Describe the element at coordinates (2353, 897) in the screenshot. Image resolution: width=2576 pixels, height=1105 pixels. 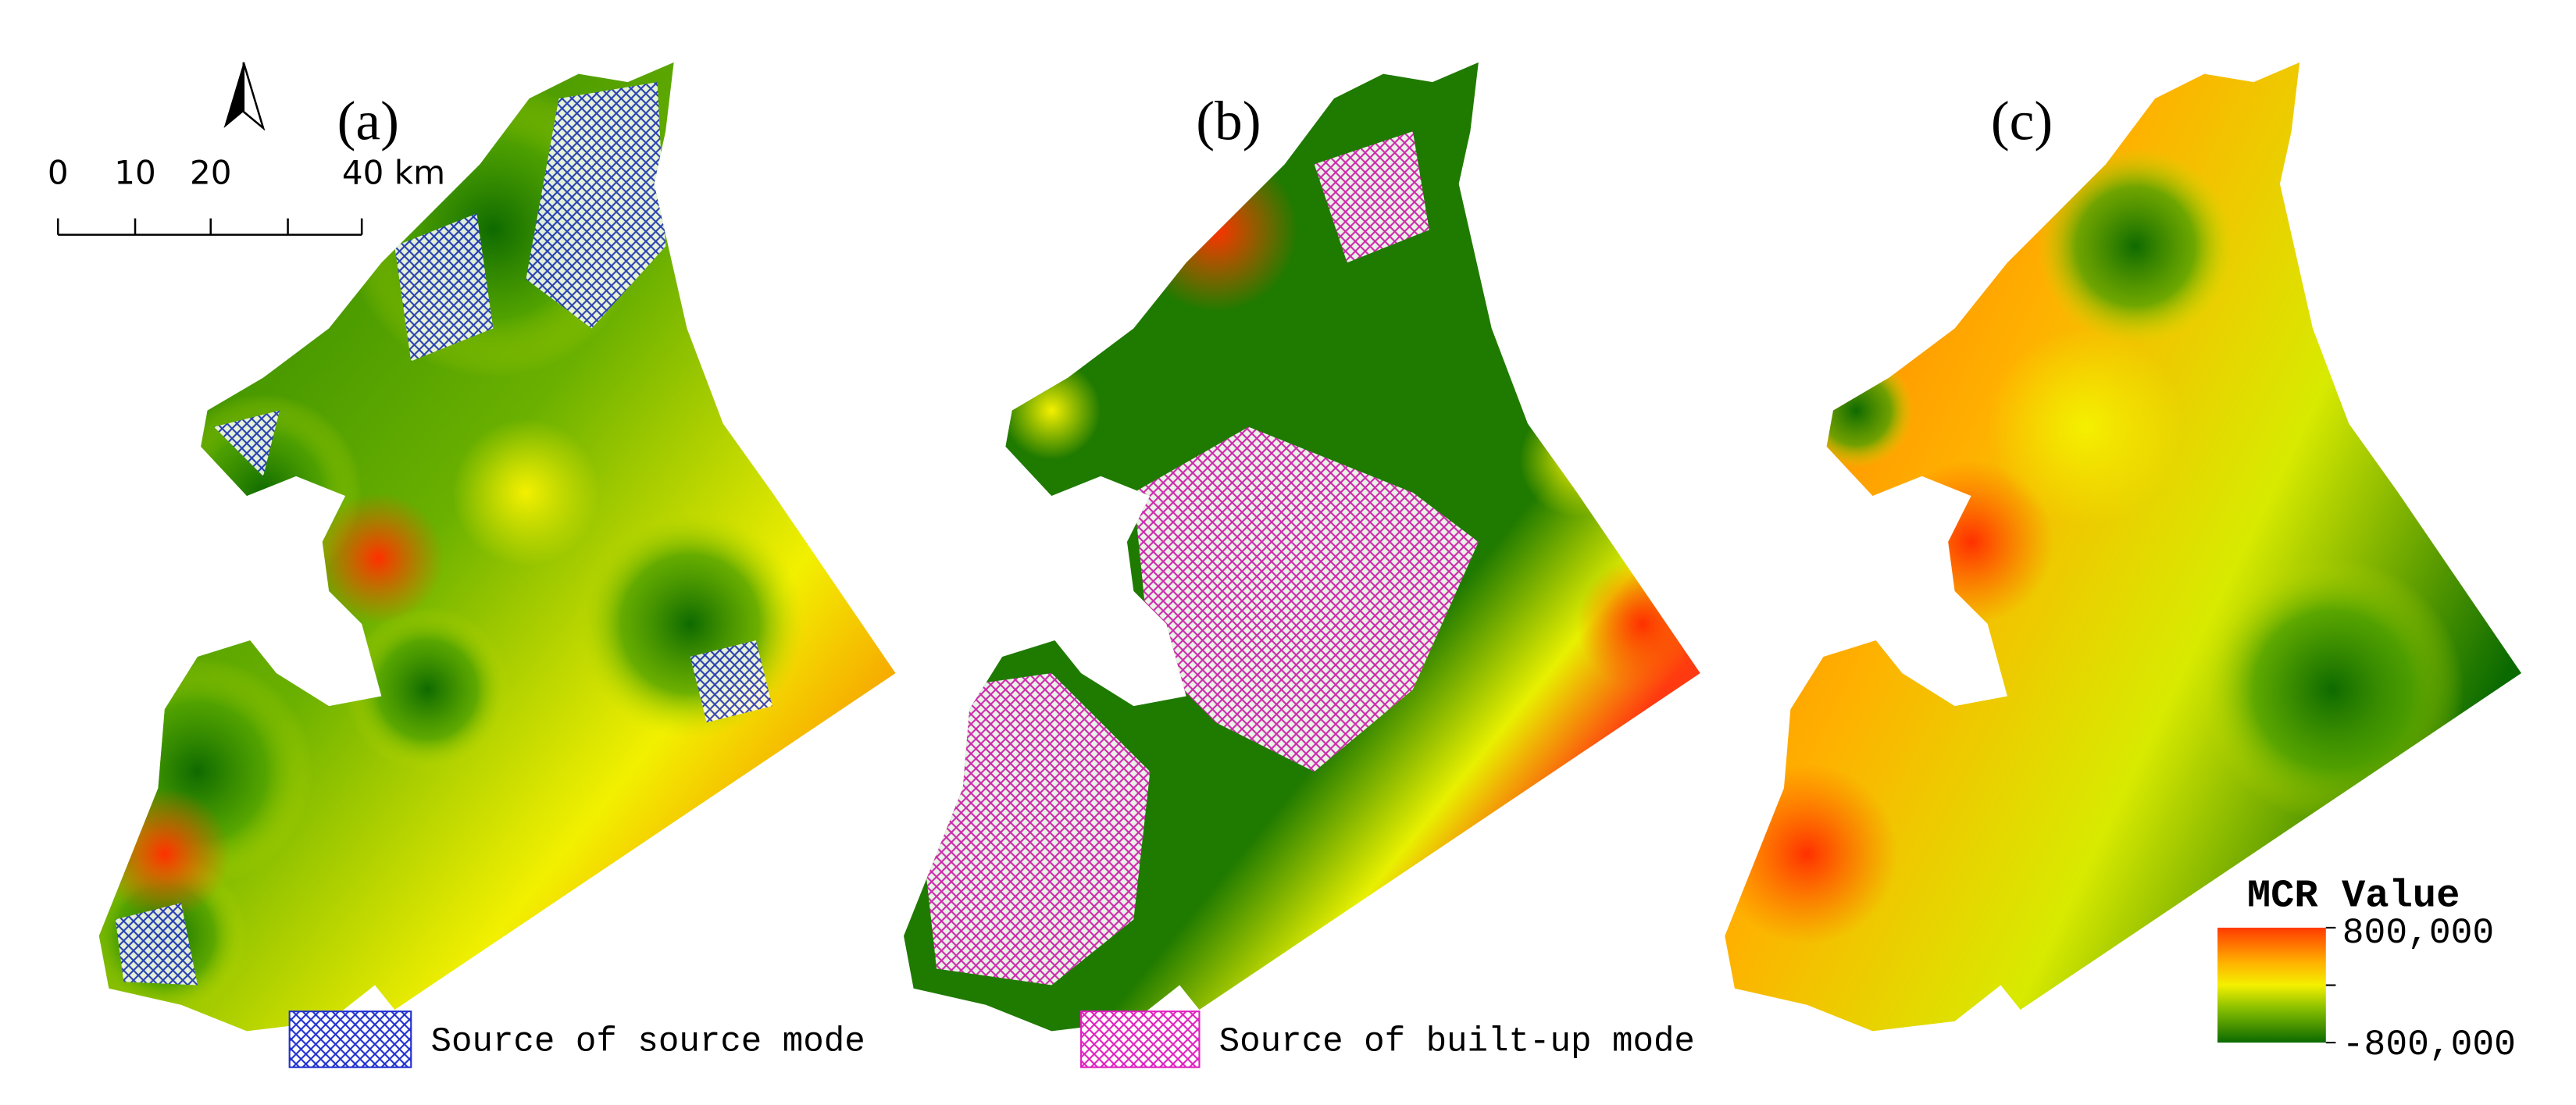
I see `mcr-title: MCR Value` at that location.